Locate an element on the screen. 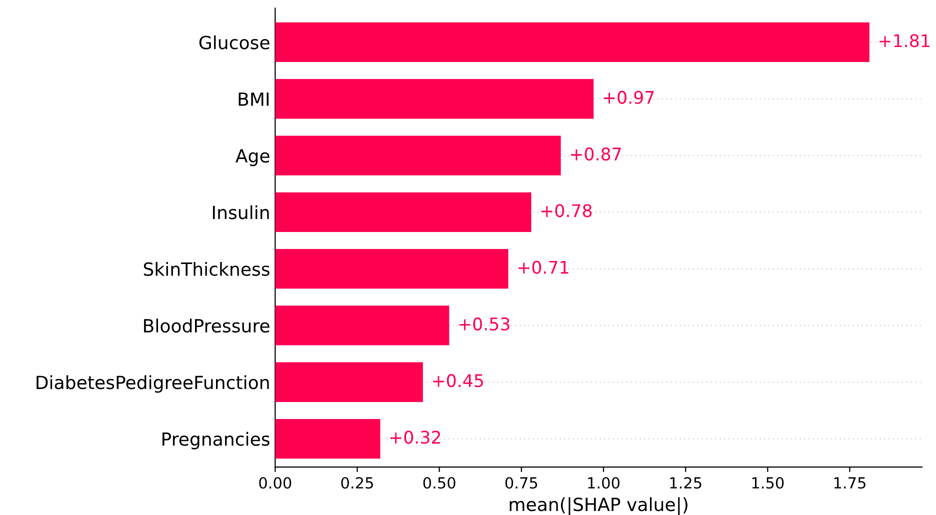  data-label: +1.81 is located at coordinates (905, 41).